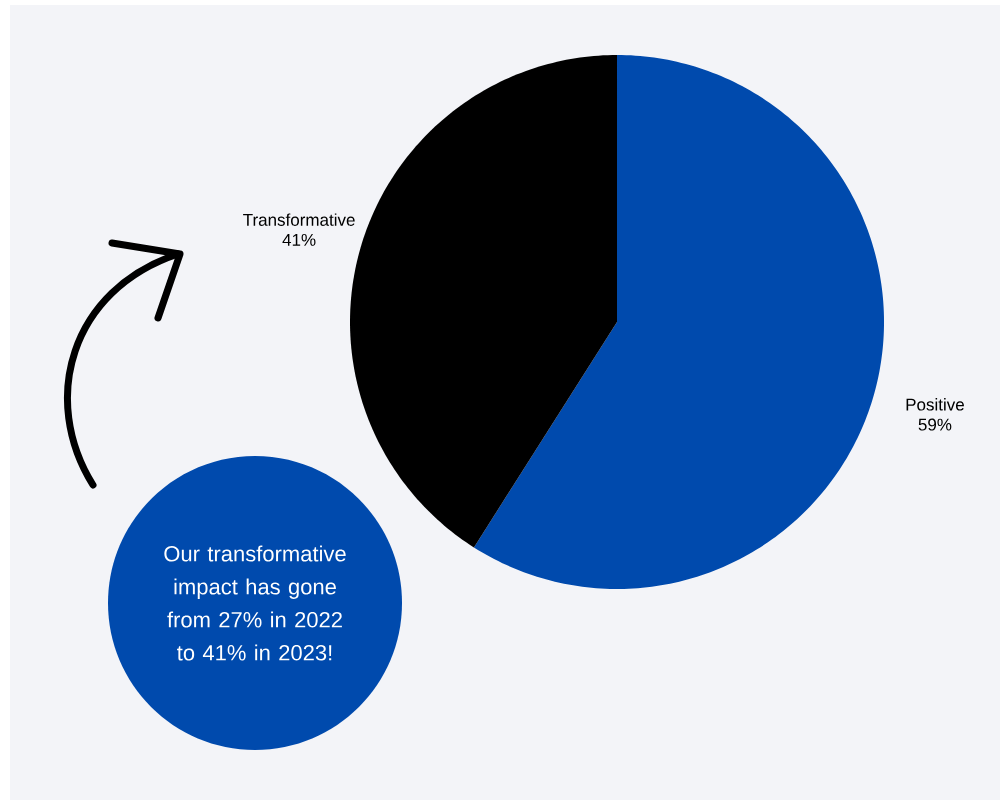 The image size is (1008, 806). I want to click on text: Our transformative impact has gone from 27% in 2022 to 41% in 2023!, so click(255, 603).